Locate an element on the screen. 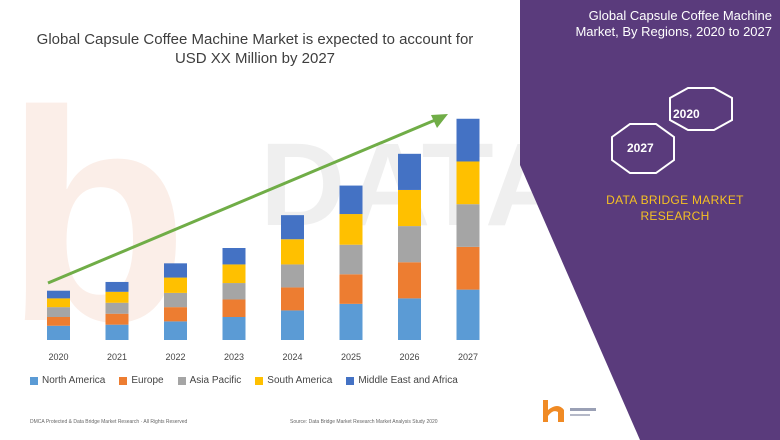  legend-item: Asia Pacific is located at coordinates (209, 380).